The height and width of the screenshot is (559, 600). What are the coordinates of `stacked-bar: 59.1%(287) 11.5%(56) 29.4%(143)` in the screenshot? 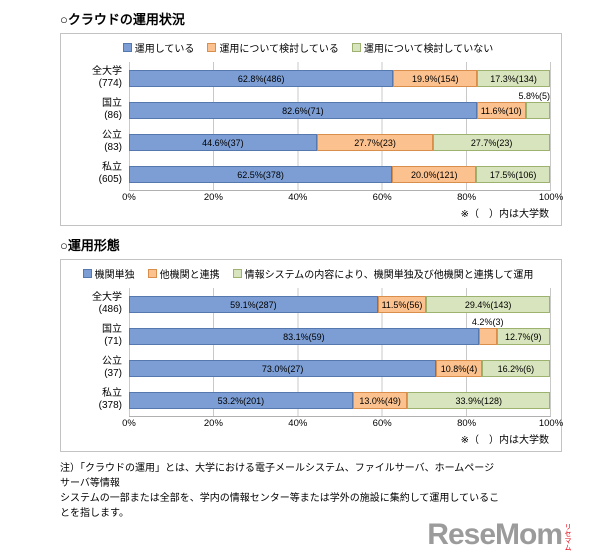 It's located at (339, 304).